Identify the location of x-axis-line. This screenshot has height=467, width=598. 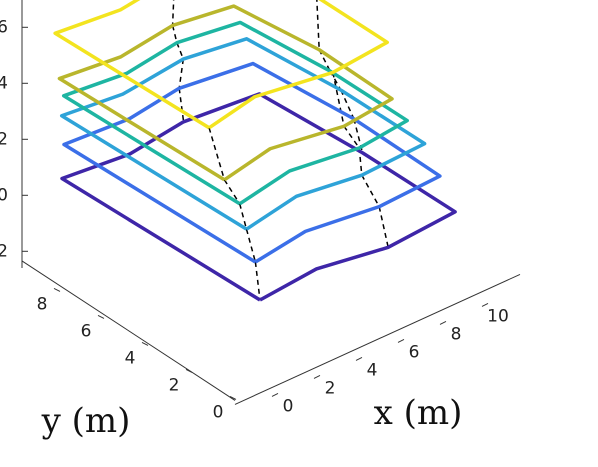
(377, 339).